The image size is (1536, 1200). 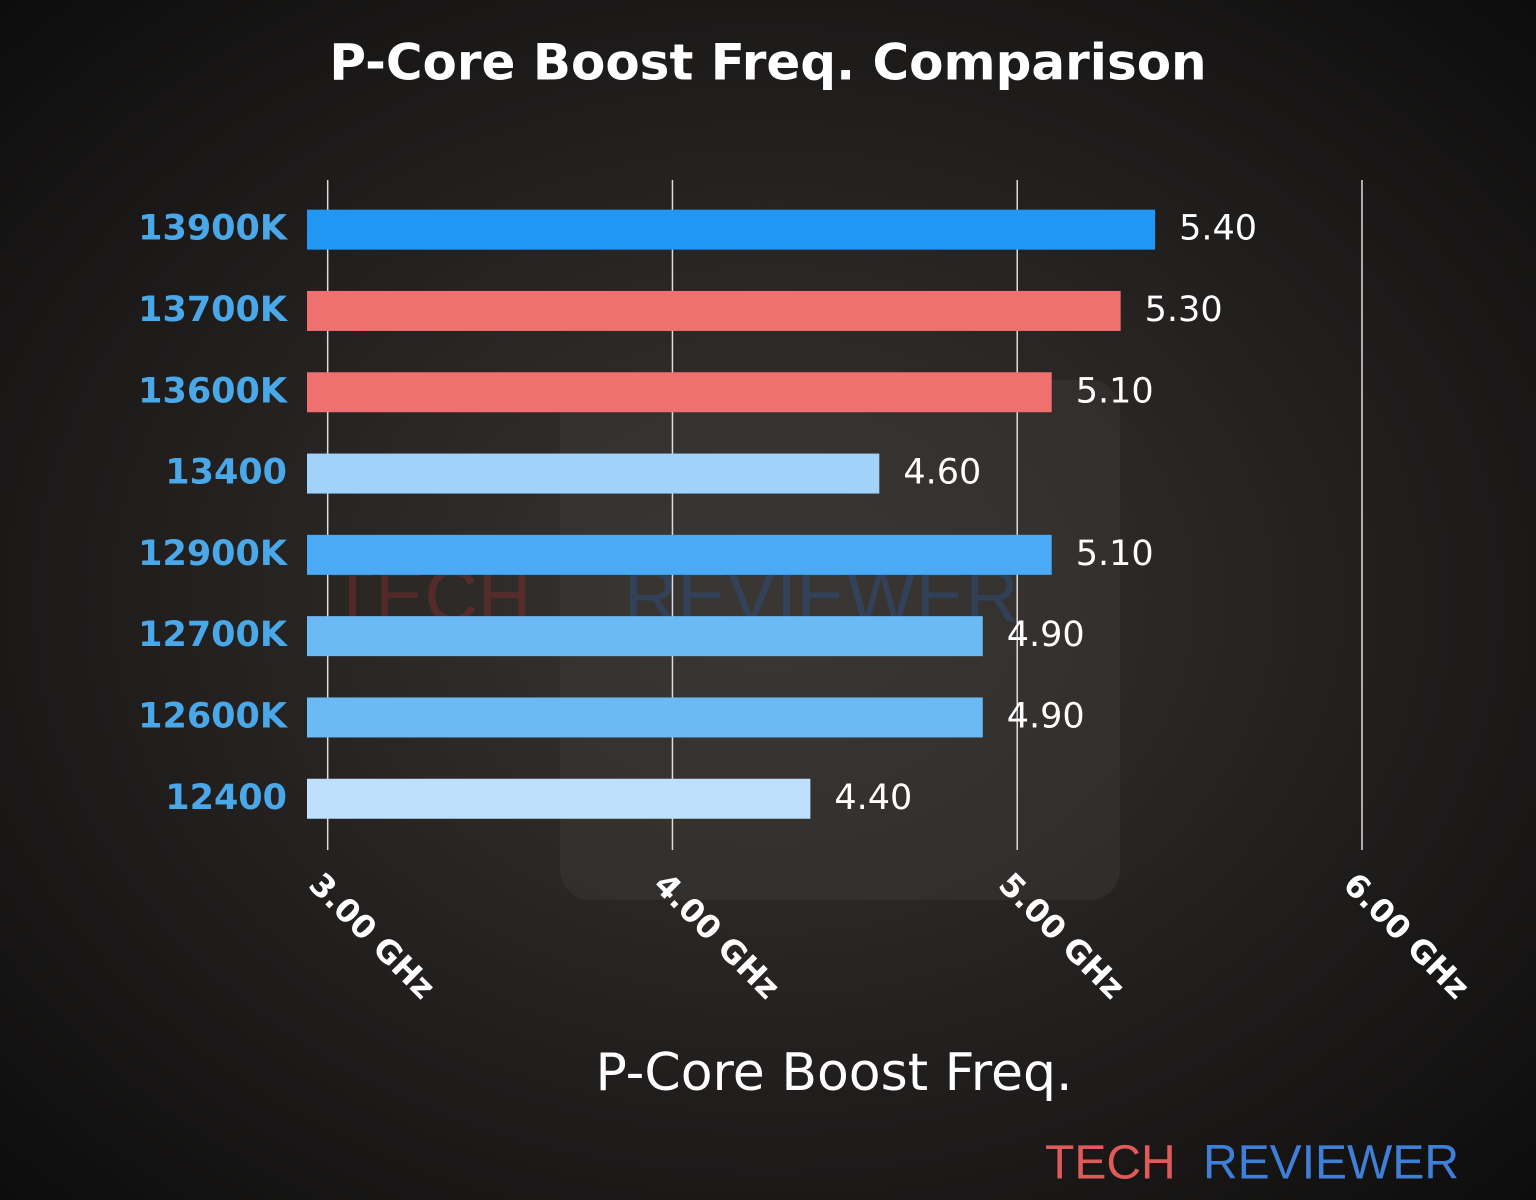 I want to click on value-label: 5.40, so click(x=1218, y=229).